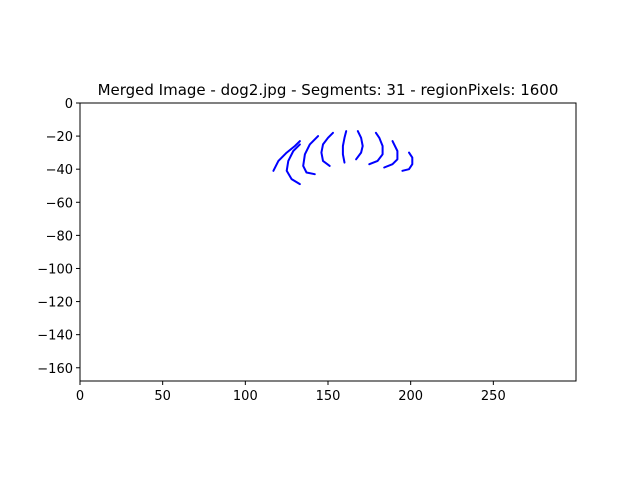  What do you see at coordinates (59, 170) in the screenshot?
I see `y-tick-label: −40` at bounding box center [59, 170].